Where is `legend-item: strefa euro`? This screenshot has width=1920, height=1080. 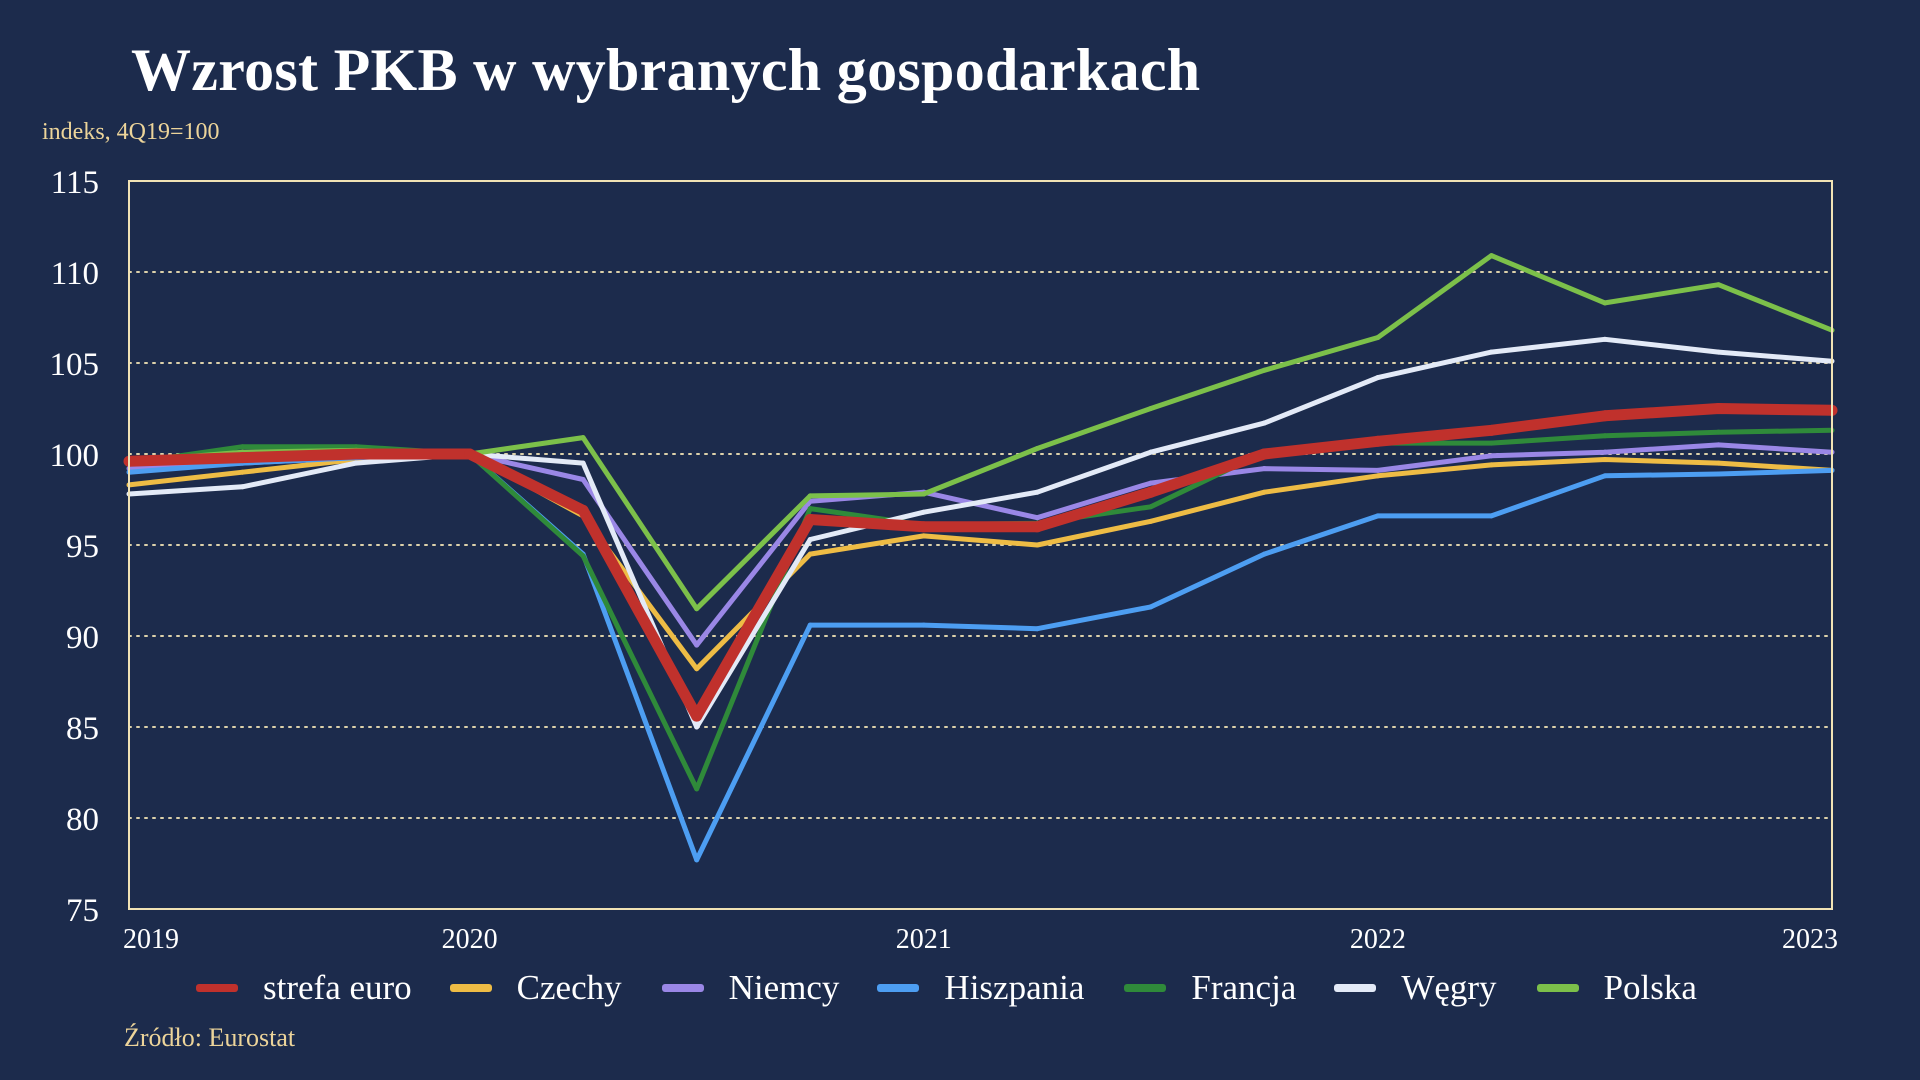
legend-item: strefa euro is located at coordinates (304, 988).